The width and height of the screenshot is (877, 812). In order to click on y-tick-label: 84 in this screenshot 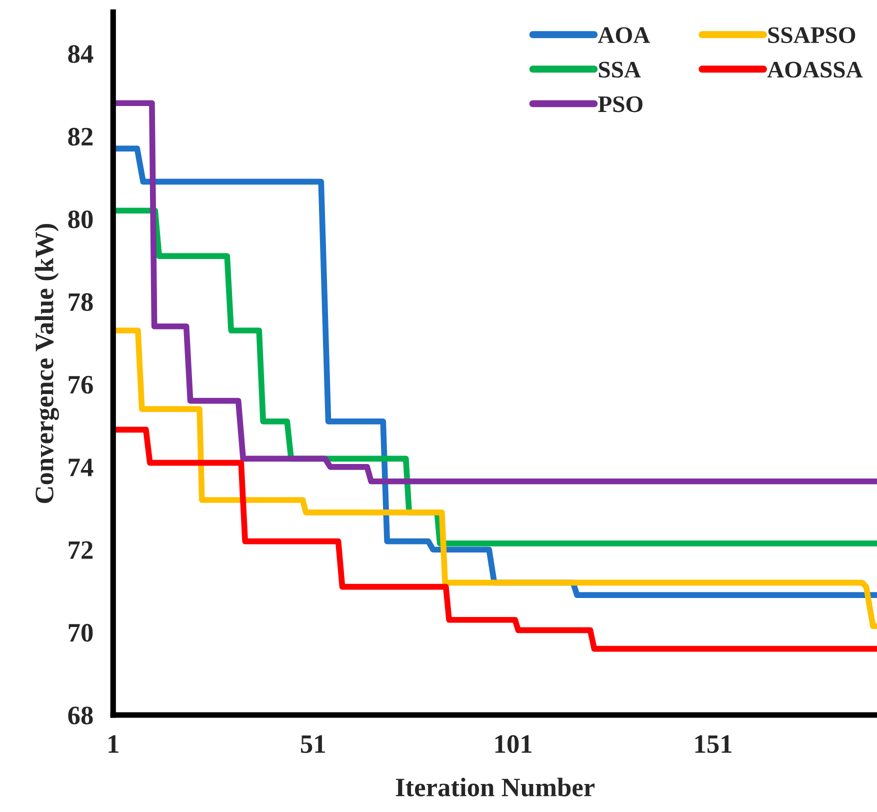, I will do `click(81, 54)`.